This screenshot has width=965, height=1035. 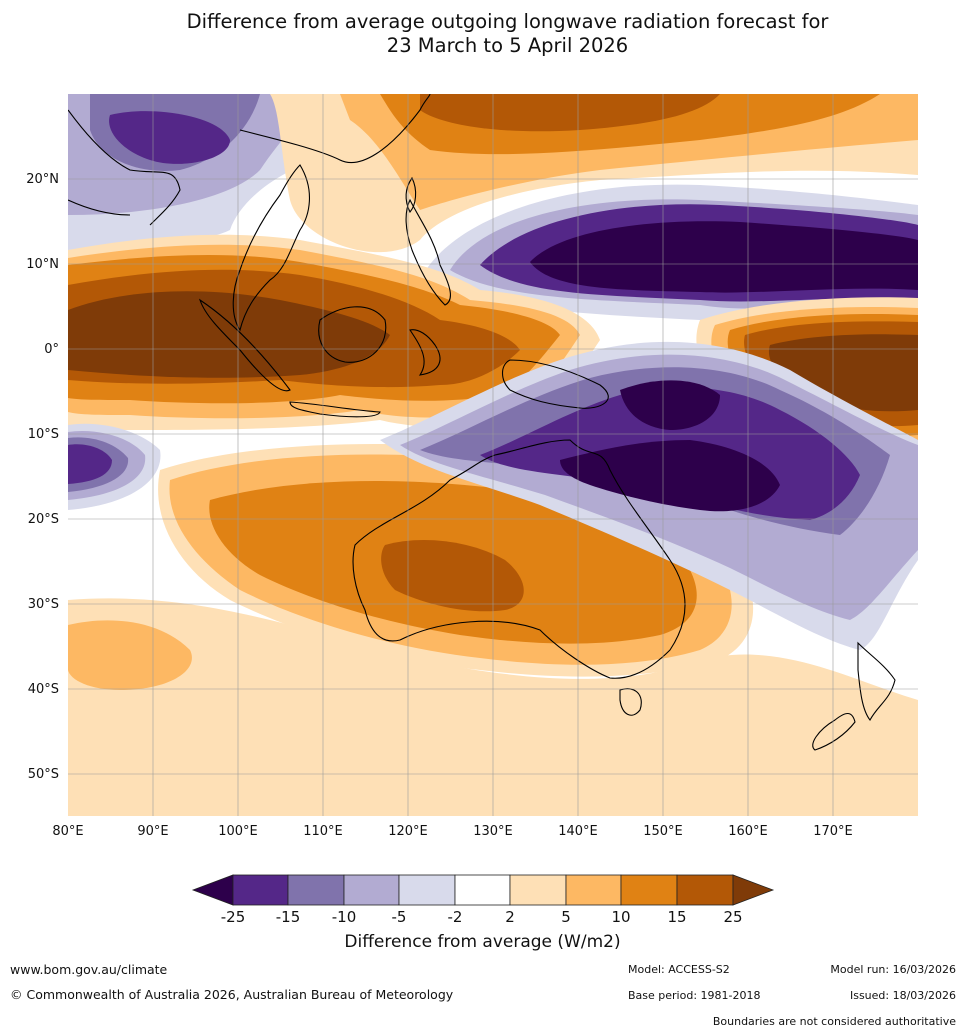 What do you see at coordinates (238, 831) in the screenshot?
I see `x-tick-label: 100°E` at bounding box center [238, 831].